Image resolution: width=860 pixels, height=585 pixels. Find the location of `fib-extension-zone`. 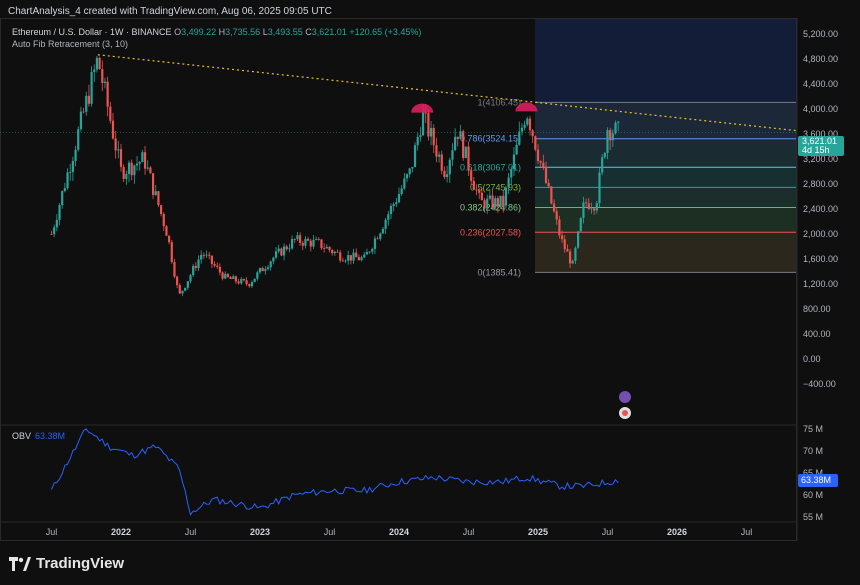

fib-extension-zone is located at coordinates (665, 61).